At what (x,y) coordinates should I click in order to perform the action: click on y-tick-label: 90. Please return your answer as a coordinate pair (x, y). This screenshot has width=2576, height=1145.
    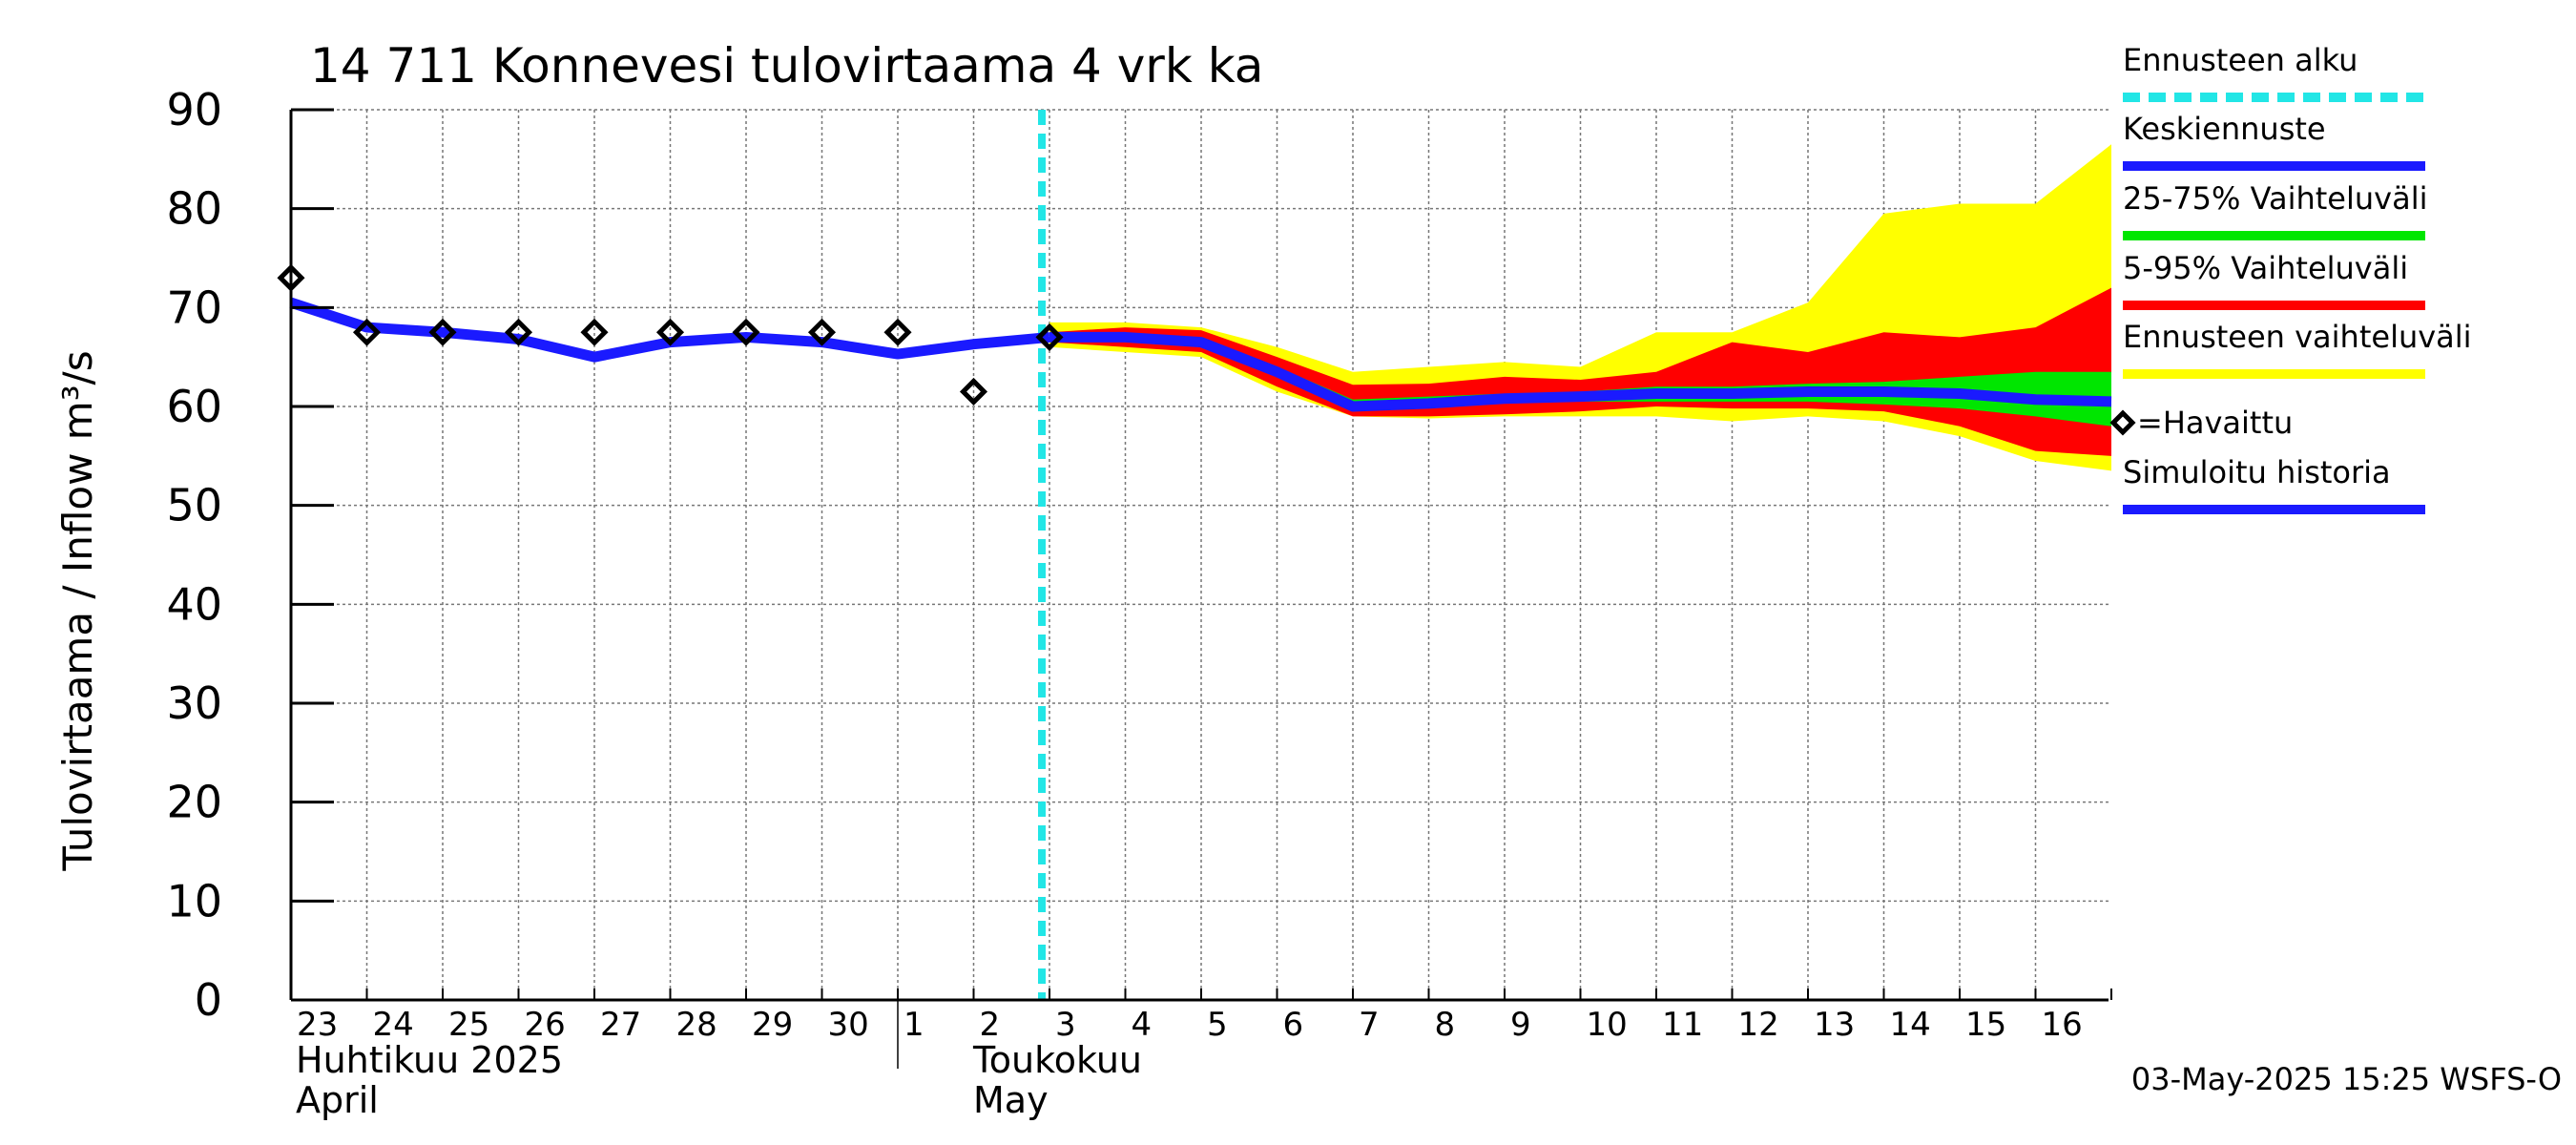
    Looking at the image, I should click on (194, 109).